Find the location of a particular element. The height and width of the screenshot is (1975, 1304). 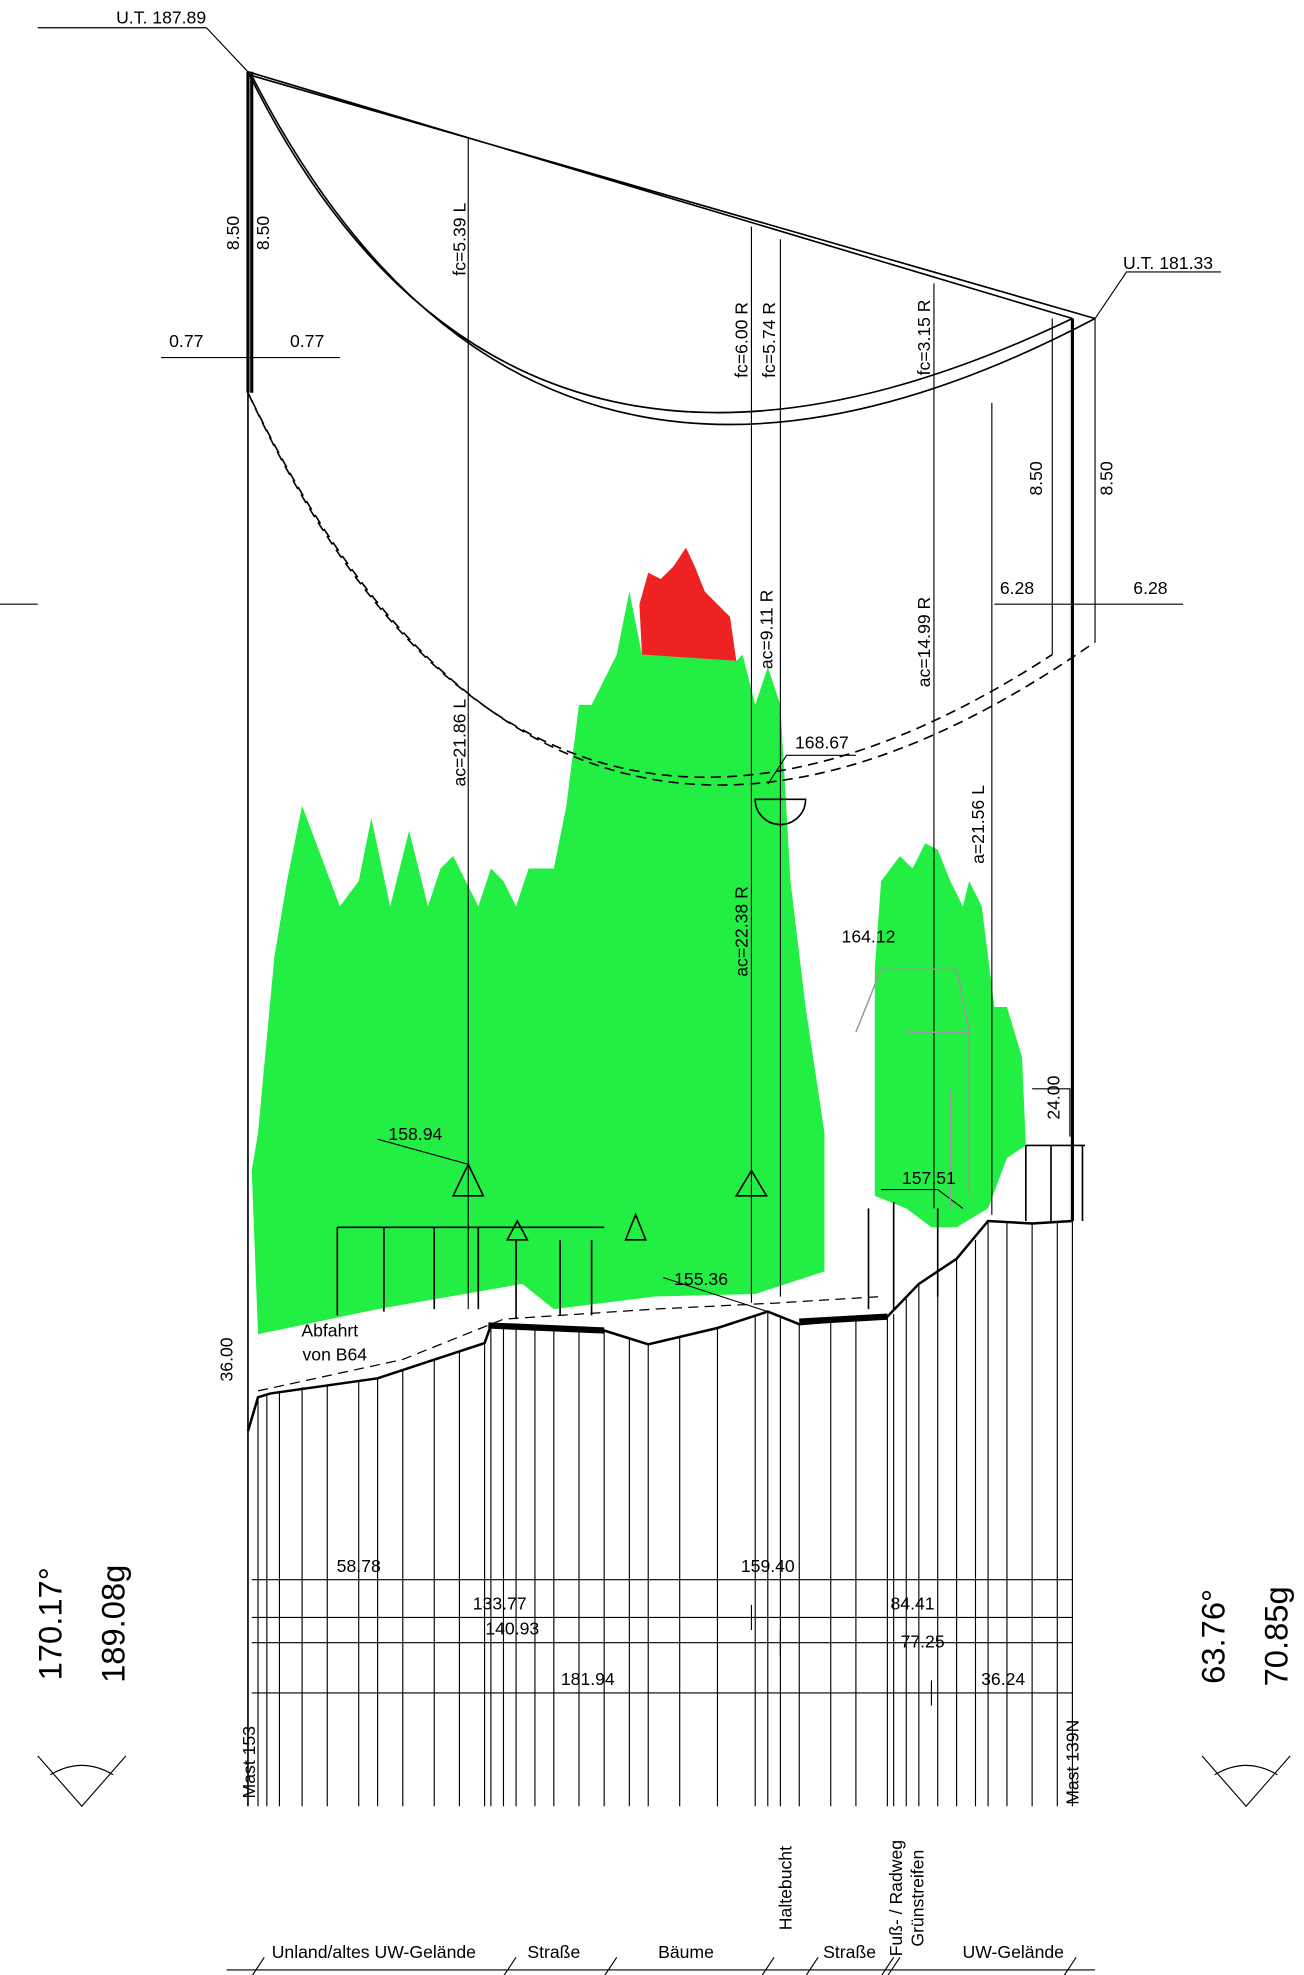

label: UW-Gelände is located at coordinates (1014, 1952).